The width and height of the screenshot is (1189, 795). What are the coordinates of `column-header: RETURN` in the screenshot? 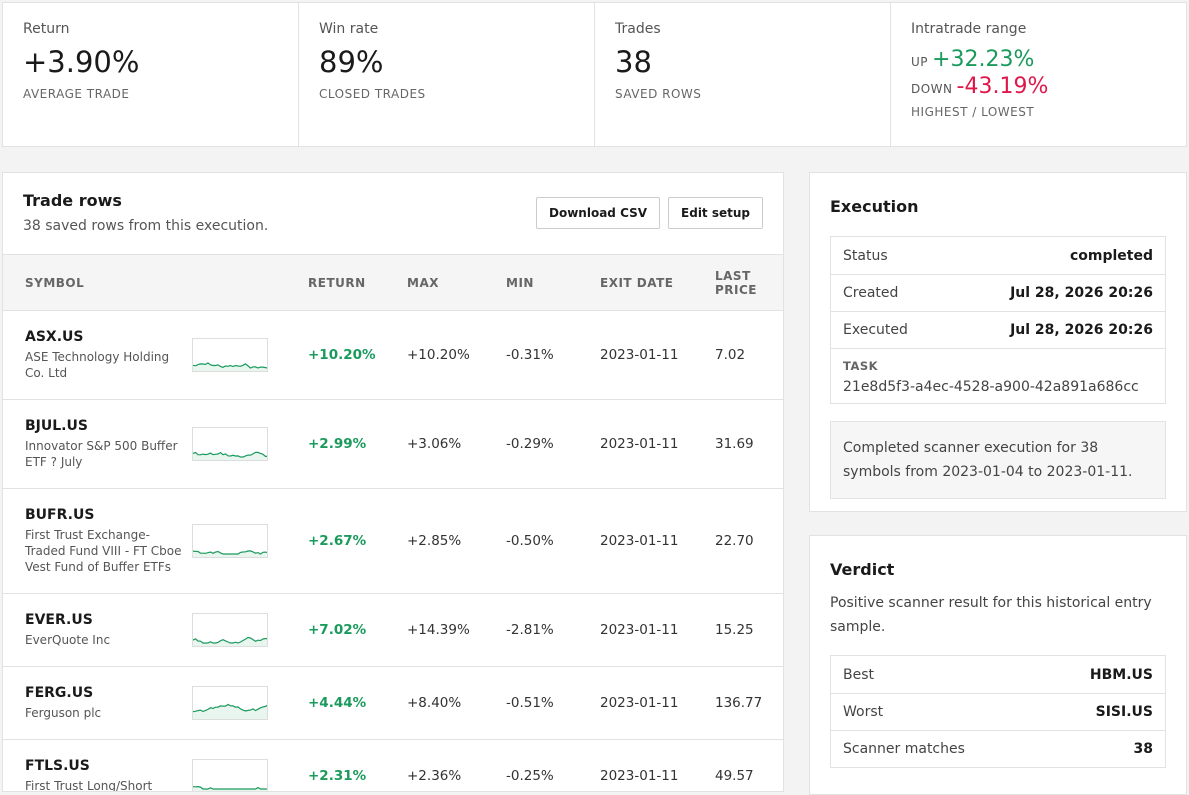 It's located at (335, 282).